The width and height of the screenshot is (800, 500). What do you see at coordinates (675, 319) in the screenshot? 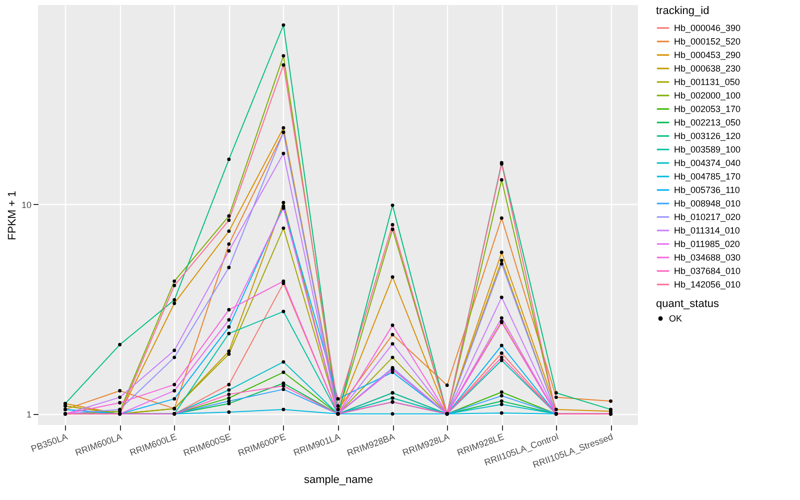
I see `text: OK` at bounding box center [675, 319].